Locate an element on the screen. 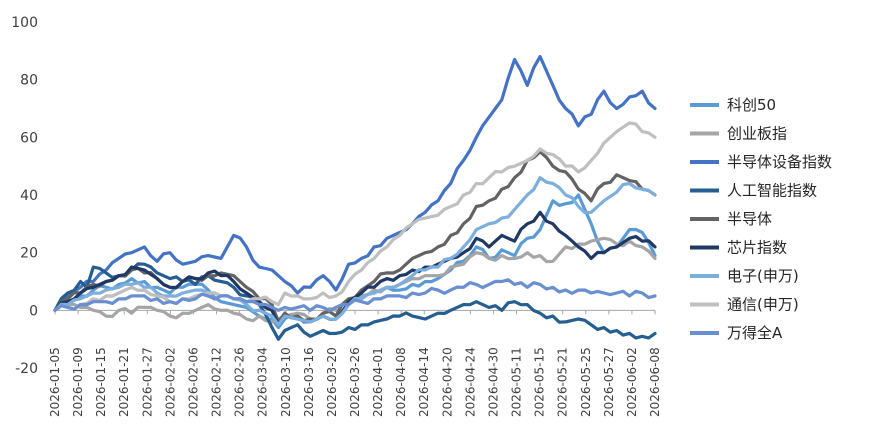 This screenshot has height=431, width=873. y-tick-label: 0 is located at coordinates (33, 311).